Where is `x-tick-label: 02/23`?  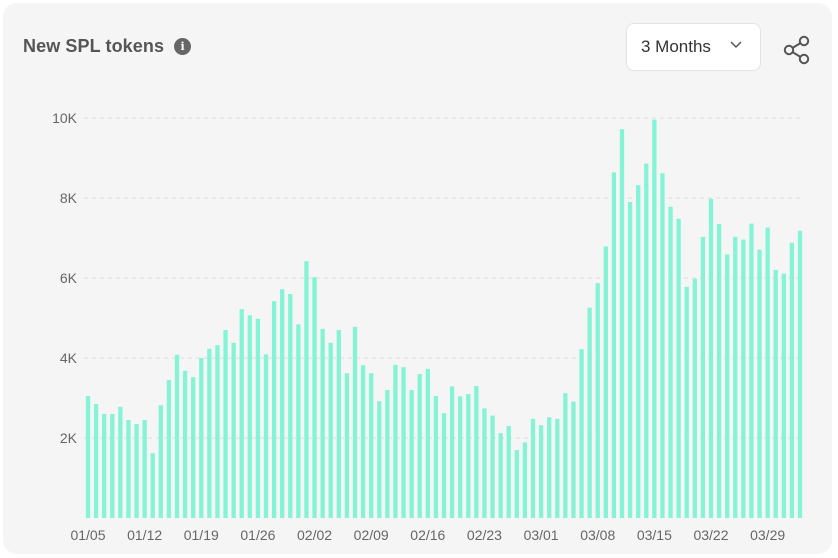
x-tick-label: 02/23 is located at coordinates (484, 535).